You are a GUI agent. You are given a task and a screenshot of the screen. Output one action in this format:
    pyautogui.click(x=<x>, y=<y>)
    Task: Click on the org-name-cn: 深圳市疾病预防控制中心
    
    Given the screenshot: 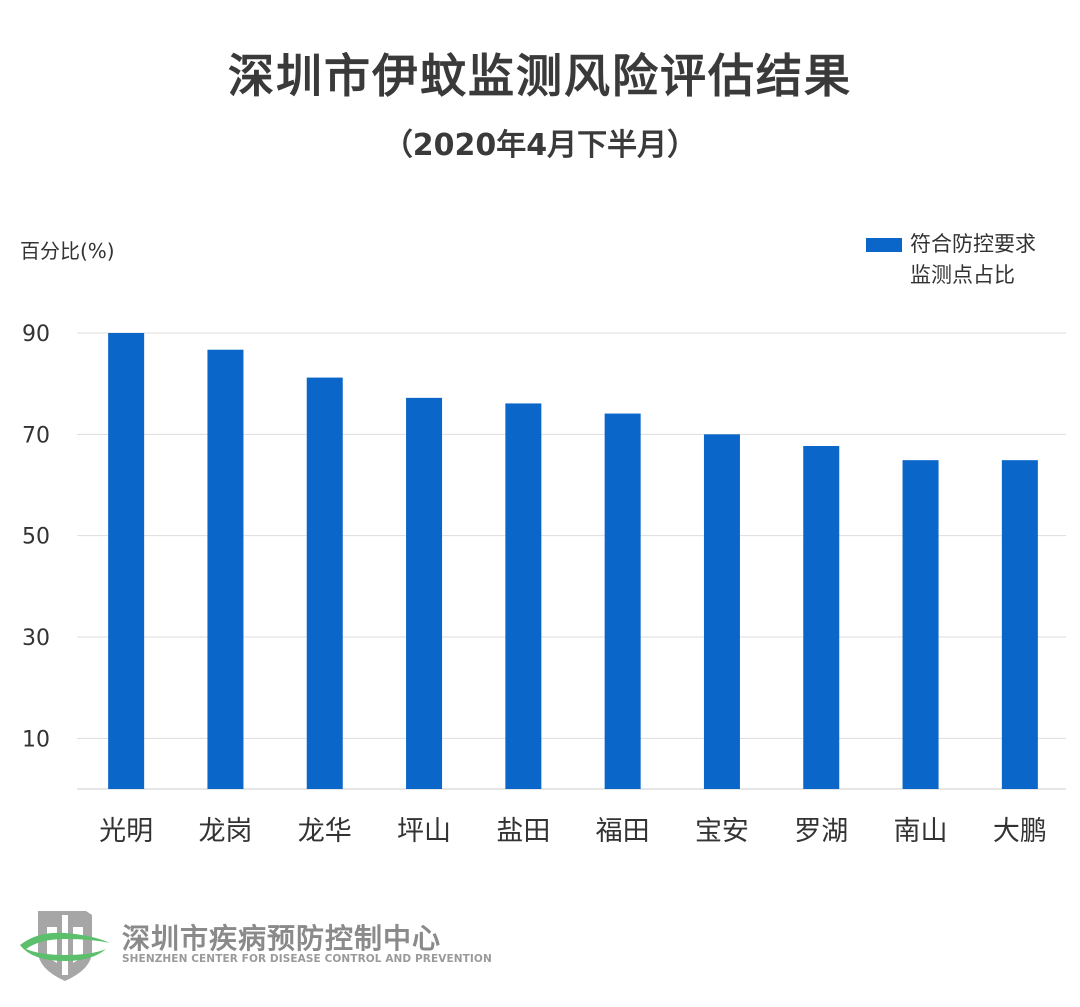 What is the action you would take?
    pyautogui.click(x=282, y=938)
    